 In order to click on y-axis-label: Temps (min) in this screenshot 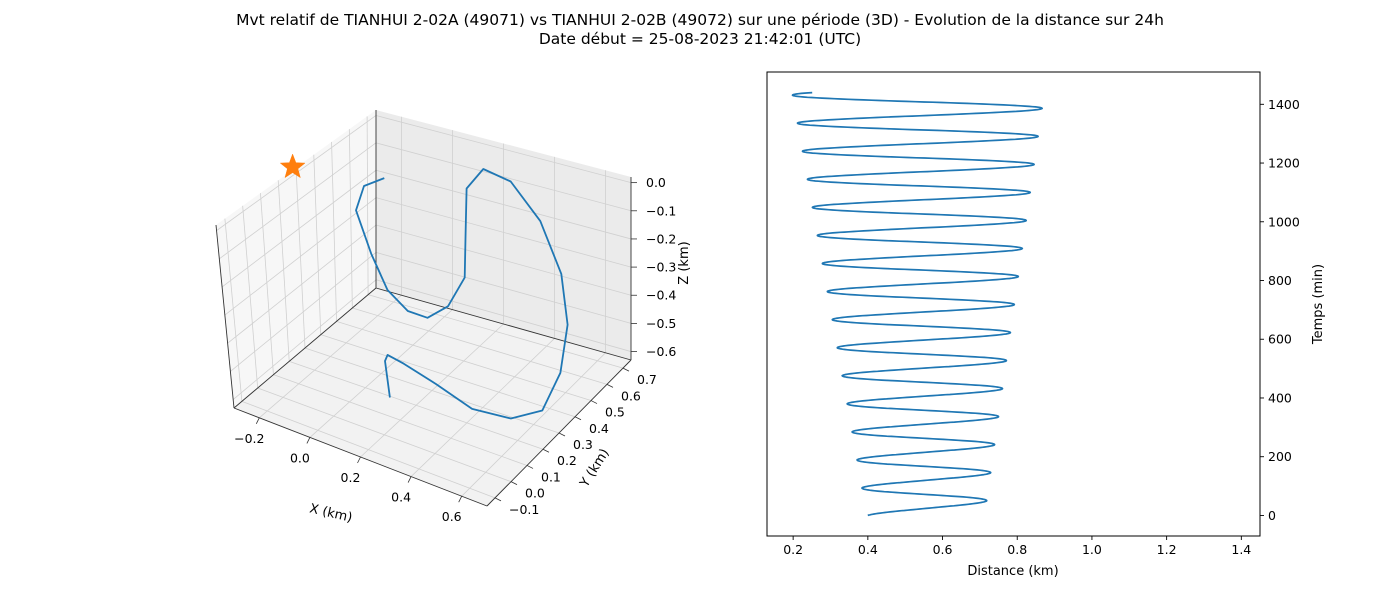, I will do `click(1318, 304)`.